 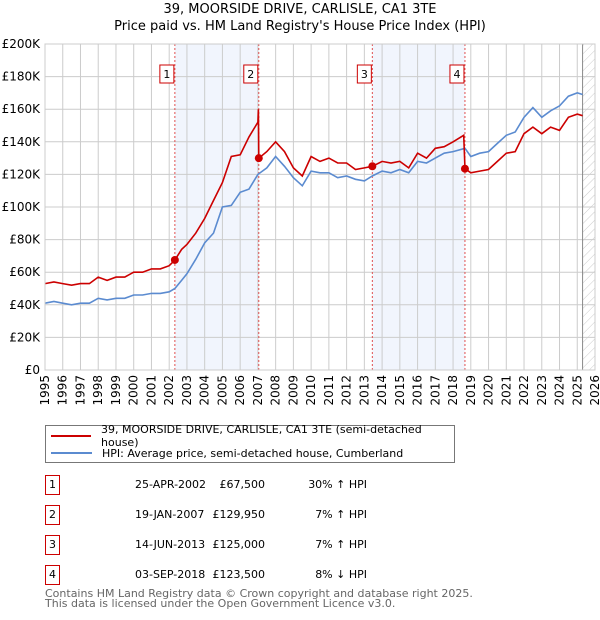 I want to click on y-tick-label: £100K, so click(x=22, y=207).